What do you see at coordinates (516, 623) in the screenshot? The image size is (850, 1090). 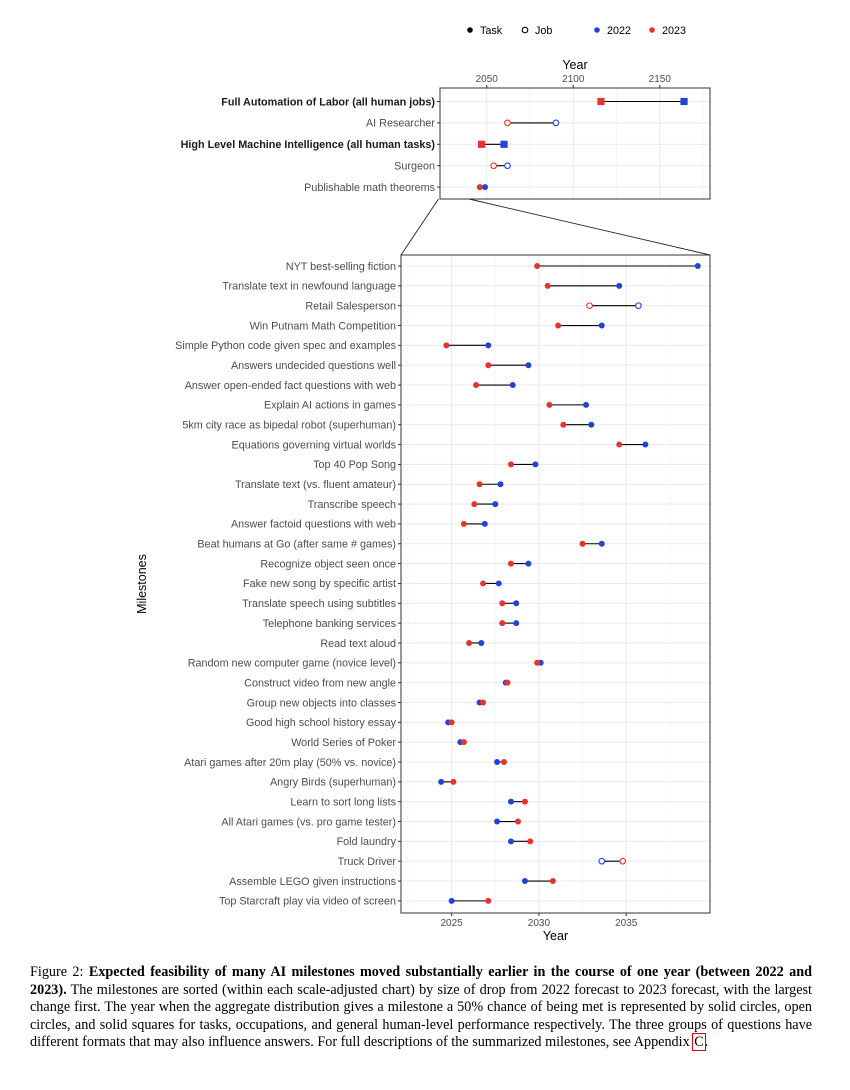 I see `point-2022-telephone-banking-services` at bounding box center [516, 623].